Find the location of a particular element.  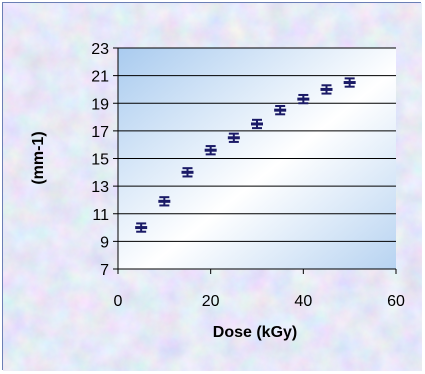

y-tick-label: 19 is located at coordinates (100, 104).